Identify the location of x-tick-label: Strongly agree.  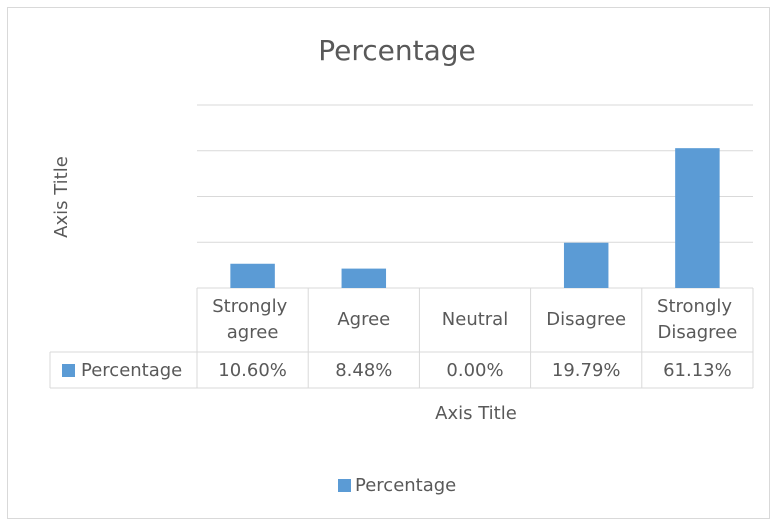
(252, 319).